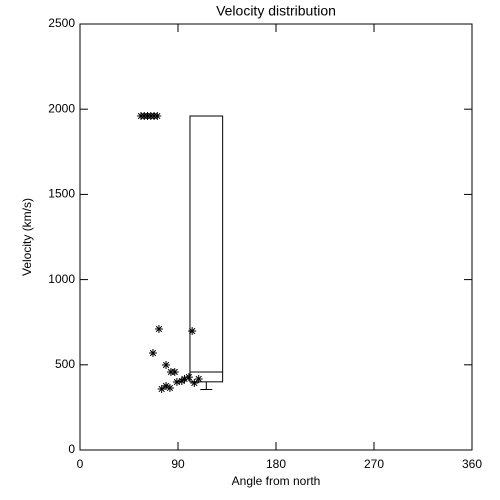  I want to click on y-tick-label: 1000, so click(61, 279).